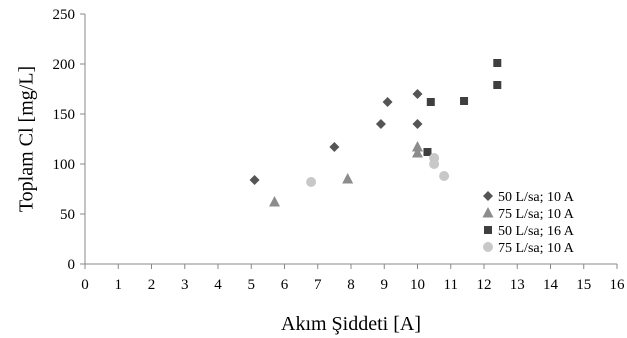 The image size is (627, 338). What do you see at coordinates (417, 285) in the screenshot?
I see `x-tick-label: 10` at bounding box center [417, 285].